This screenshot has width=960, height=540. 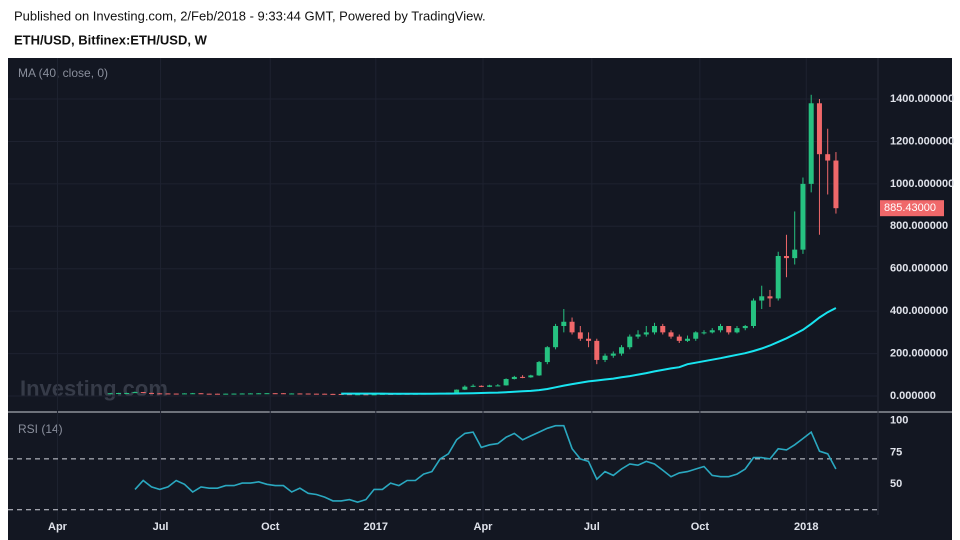 What do you see at coordinates (806, 527) in the screenshot?
I see `x-tick-label: 2018` at bounding box center [806, 527].